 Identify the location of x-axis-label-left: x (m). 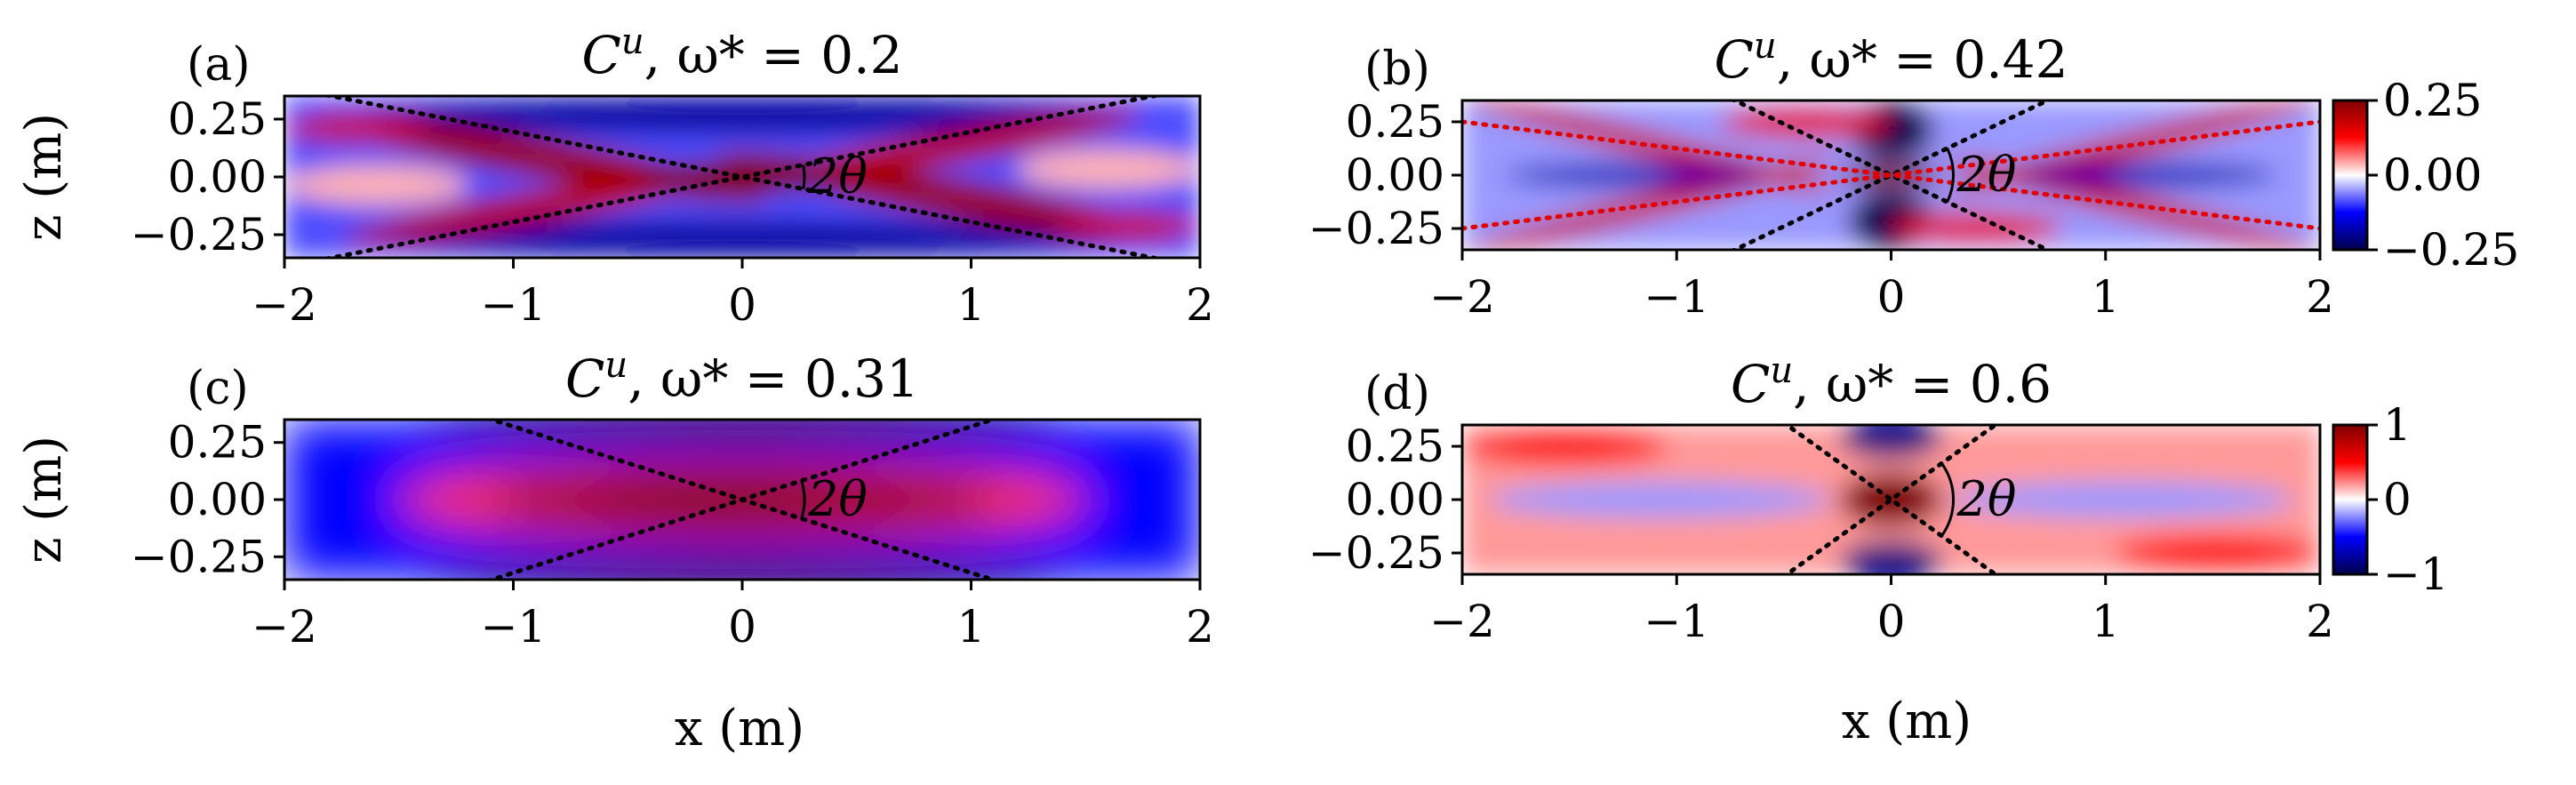
(739, 728).